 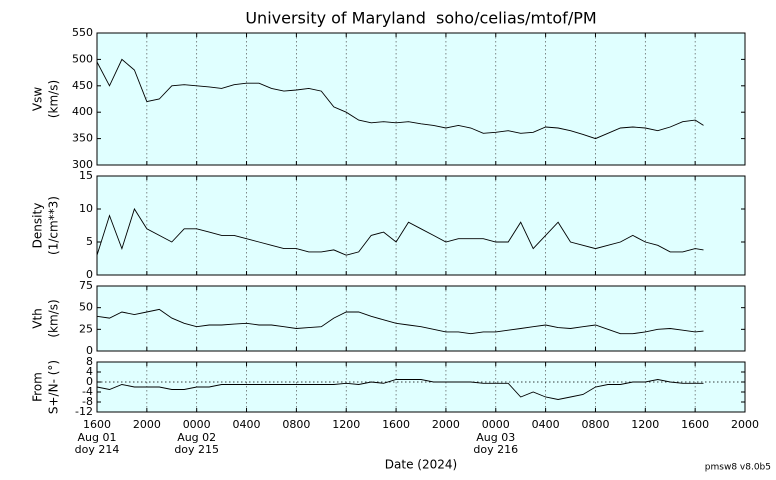 What do you see at coordinates (738, 468) in the screenshot?
I see `version-note: pmsw8 v8.0b5` at bounding box center [738, 468].